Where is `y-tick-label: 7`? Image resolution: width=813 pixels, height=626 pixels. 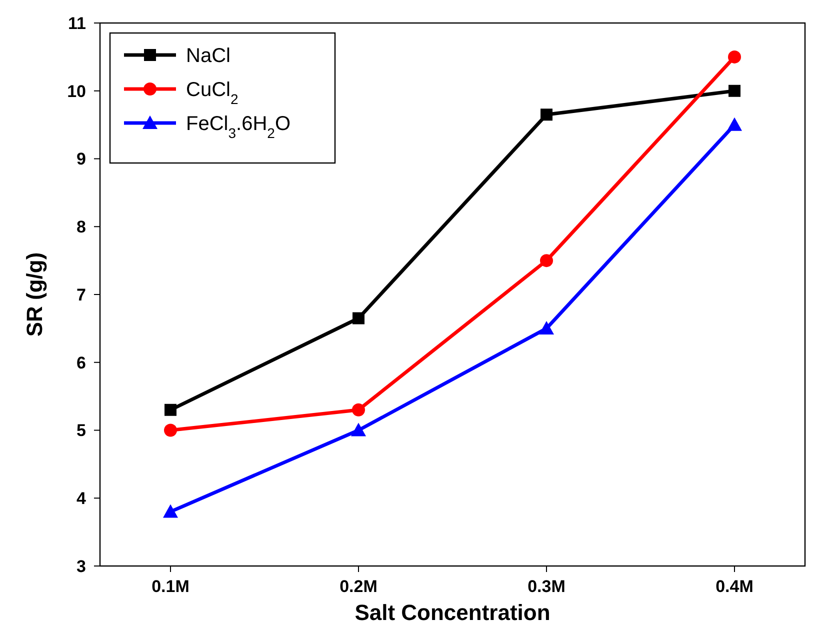 y-tick-label: 7 is located at coordinates (81, 294).